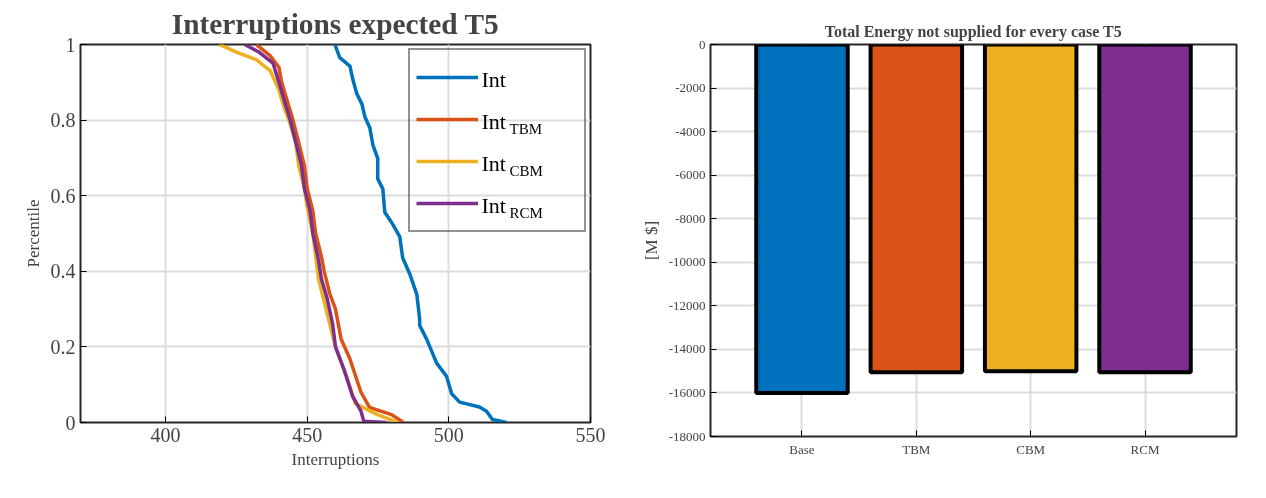 This screenshot has width=1266, height=498. Describe the element at coordinates (687, 392) in the screenshot. I see `y-tick-label: -16000` at that location.